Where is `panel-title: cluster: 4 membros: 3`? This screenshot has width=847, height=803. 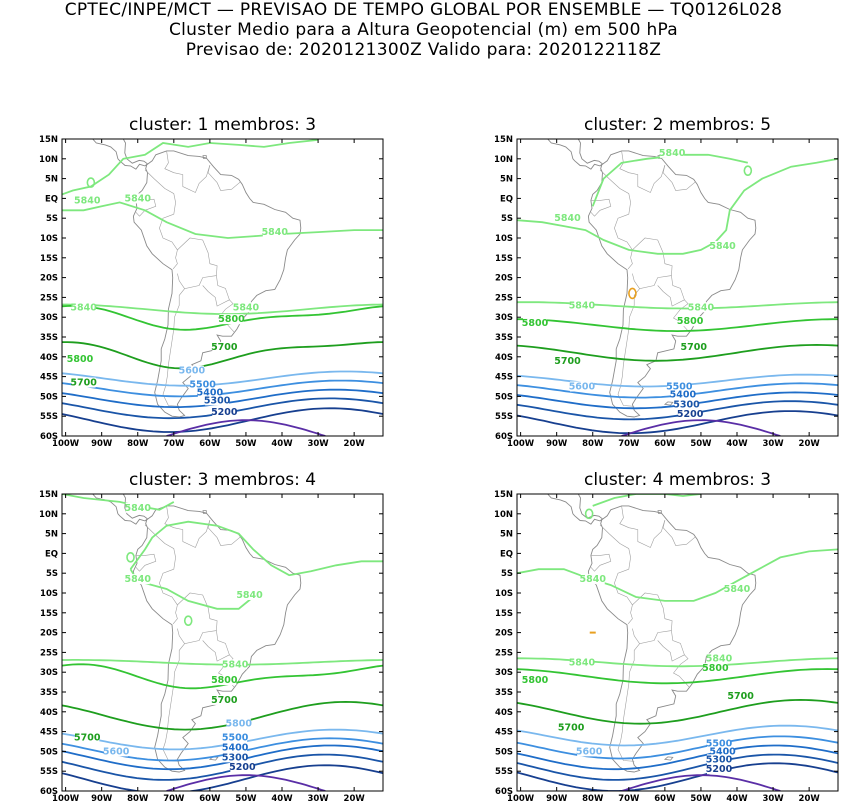
panel-title: cluster: 4 membros: 3 is located at coordinates (677, 480).